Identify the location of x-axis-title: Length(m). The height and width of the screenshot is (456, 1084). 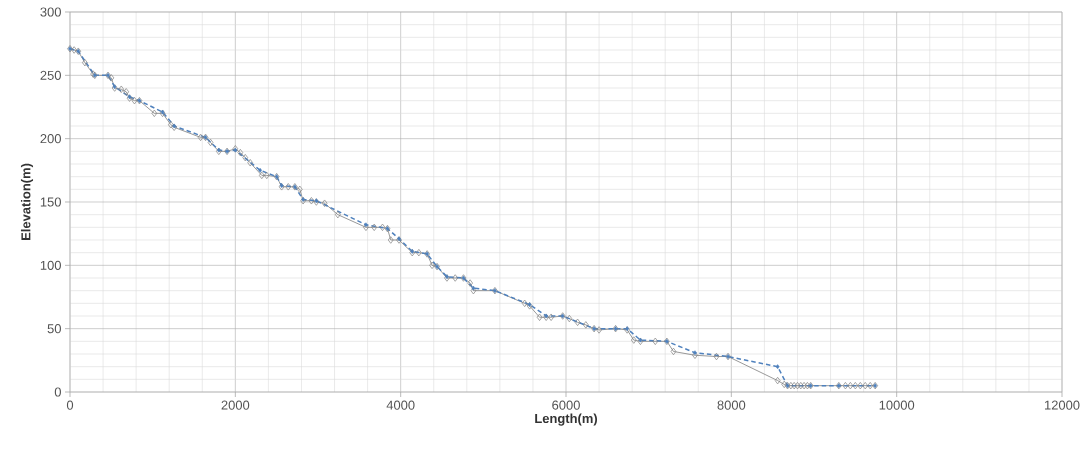
(566, 419).